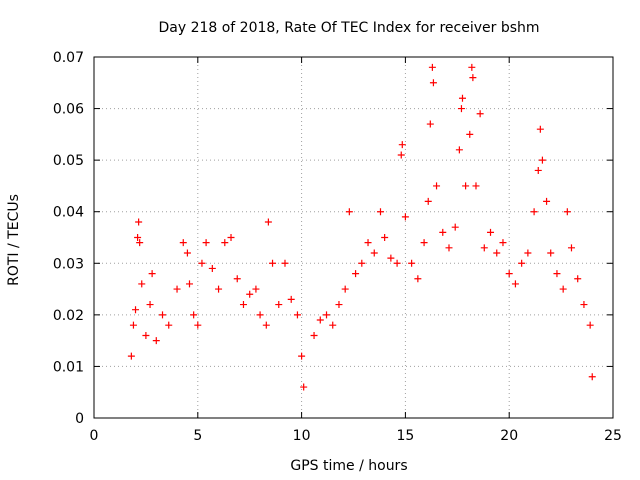 The width and height of the screenshot is (640, 480). What do you see at coordinates (14, 240) in the screenshot?
I see `y-axis-label: ROTI / TECUs` at bounding box center [14, 240].